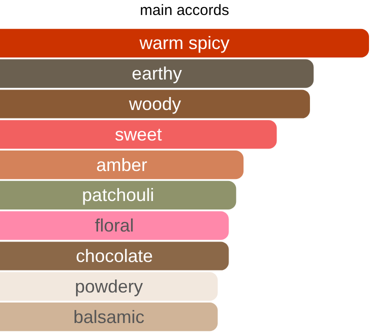 This screenshot has width=374, height=332. I want to click on y-tick-label: woody, so click(154, 104).